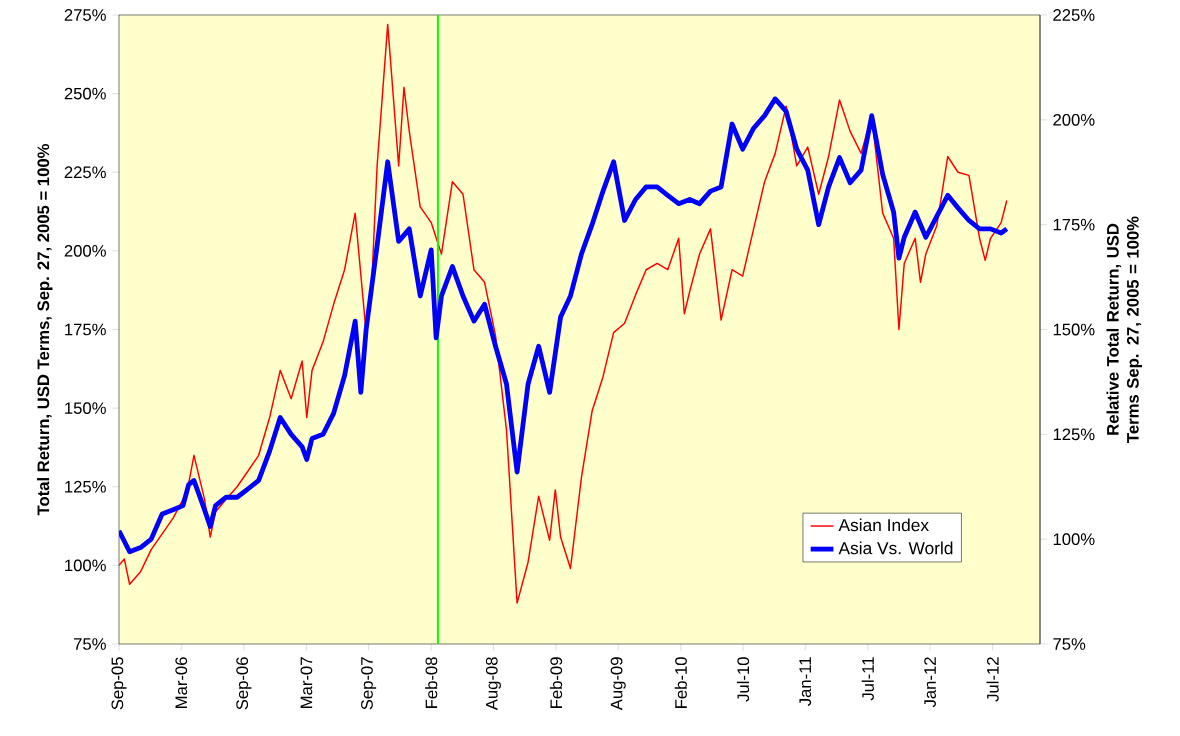 The height and width of the screenshot is (736, 1180). I want to click on y2-tick-label: 100%, so click(1074, 539).